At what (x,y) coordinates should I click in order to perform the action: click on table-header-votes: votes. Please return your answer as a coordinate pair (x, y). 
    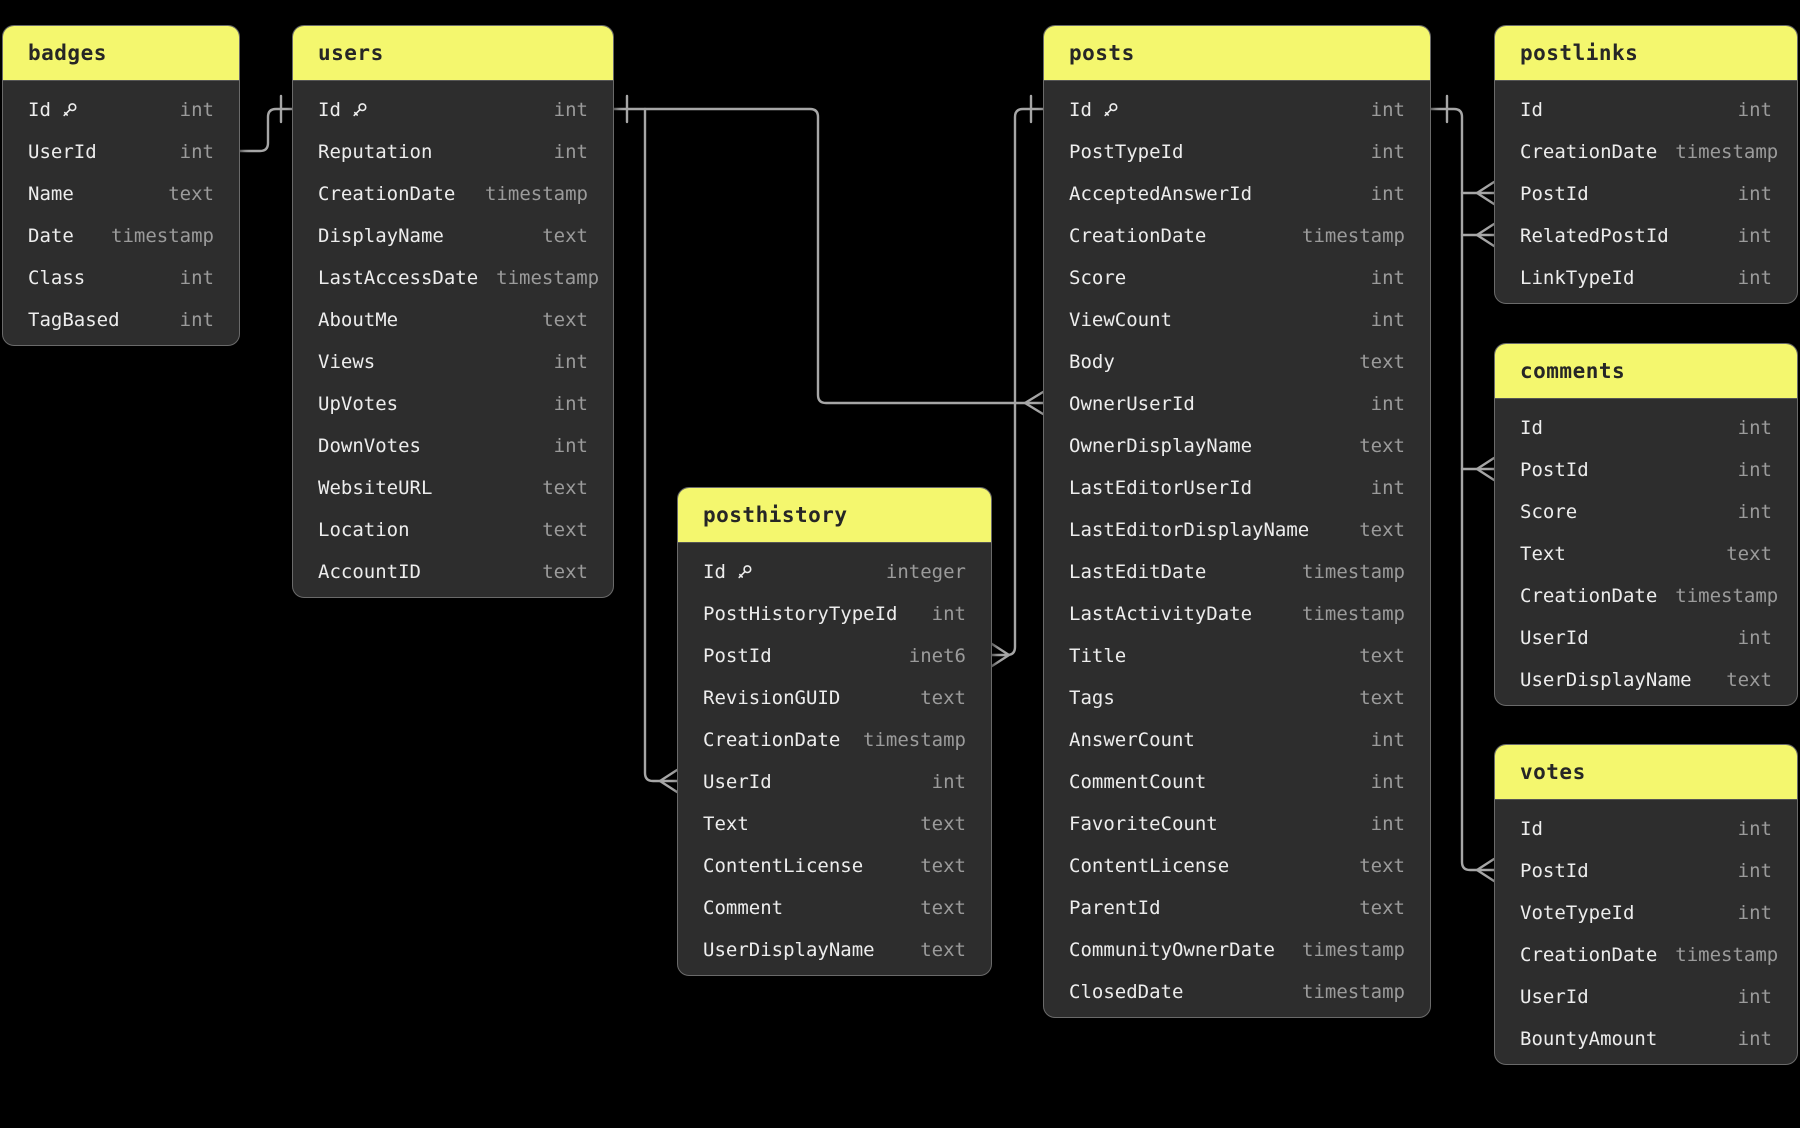
    Looking at the image, I should click on (1646, 772).